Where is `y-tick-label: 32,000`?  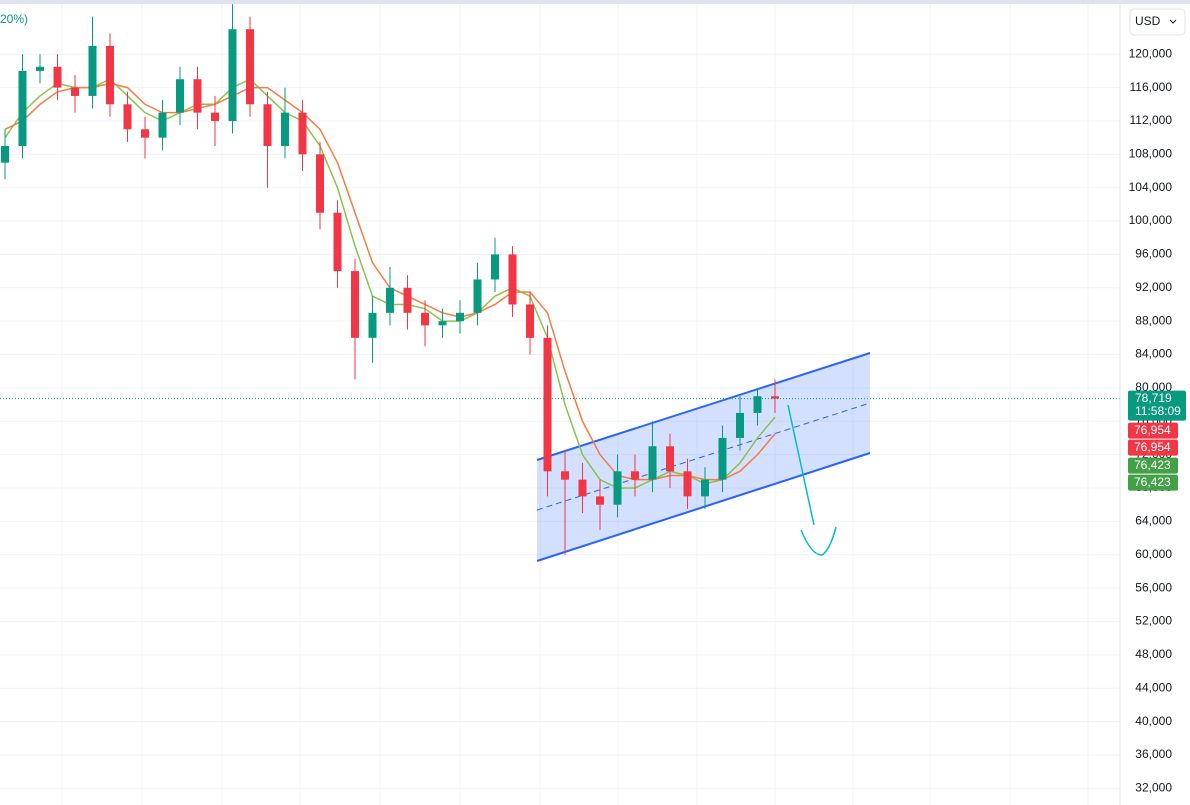 y-tick-label: 32,000 is located at coordinates (1153, 787).